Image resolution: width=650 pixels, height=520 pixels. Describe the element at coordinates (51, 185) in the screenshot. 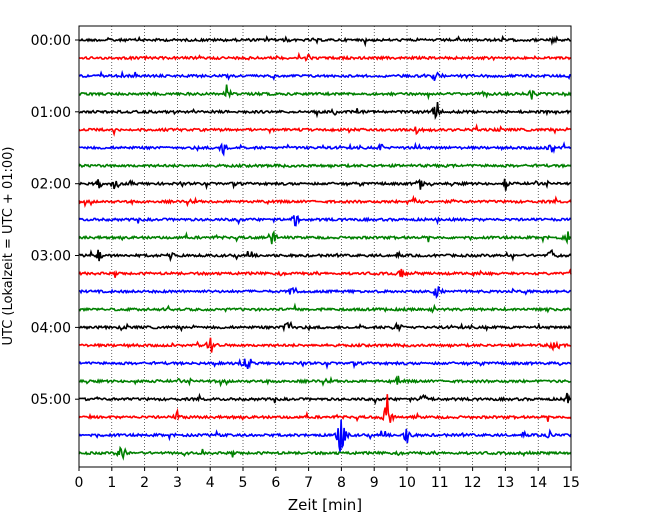

I see `y-tick-label: 02:00` at that location.